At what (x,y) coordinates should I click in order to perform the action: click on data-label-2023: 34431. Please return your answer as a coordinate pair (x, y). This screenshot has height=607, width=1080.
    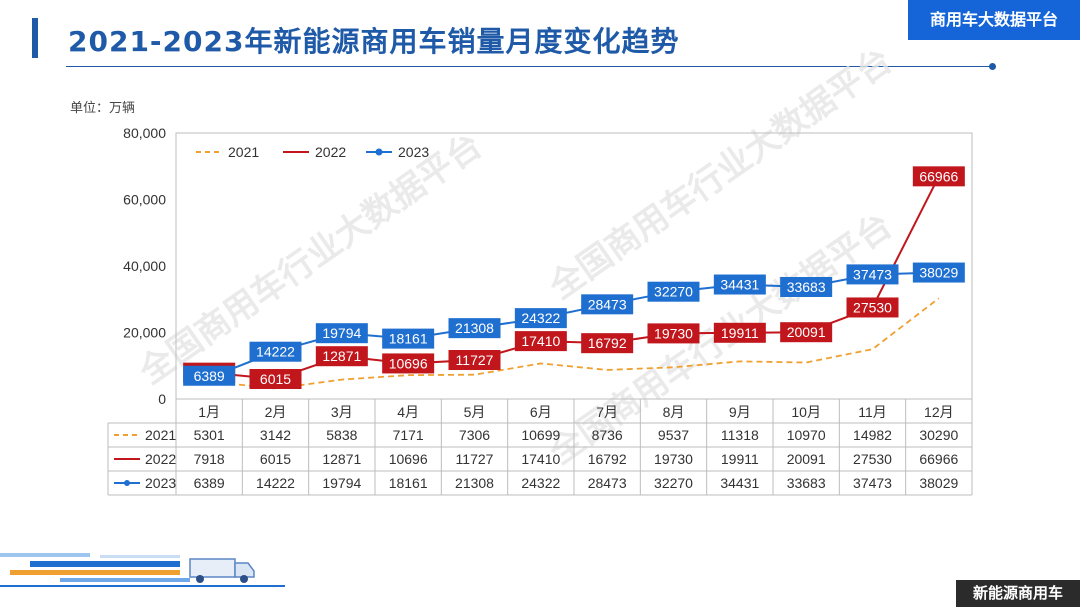
    Looking at the image, I should click on (739, 285).